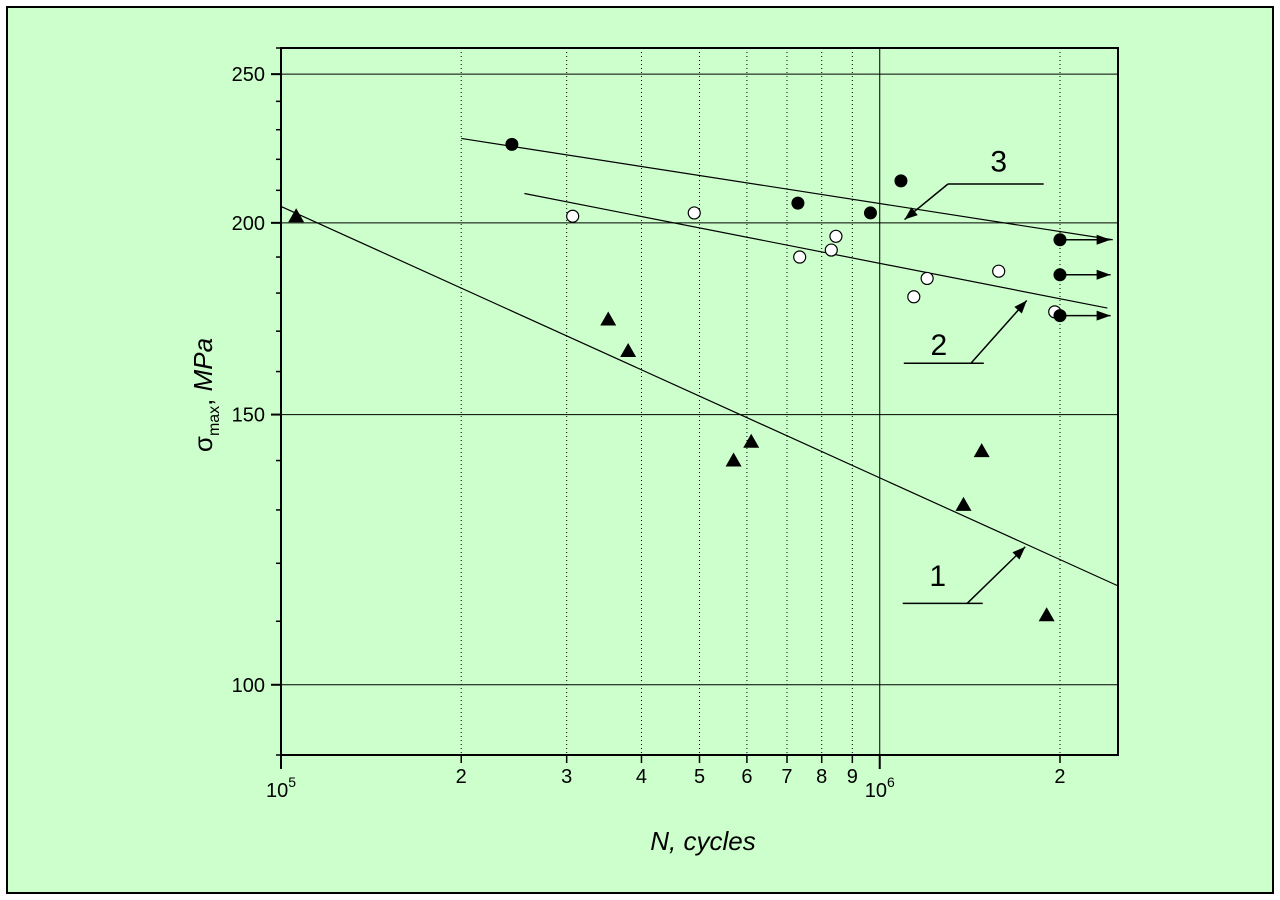  Describe the element at coordinates (973, 375) in the screenshot. I see `curve-labels: 1 2 3` at that location.